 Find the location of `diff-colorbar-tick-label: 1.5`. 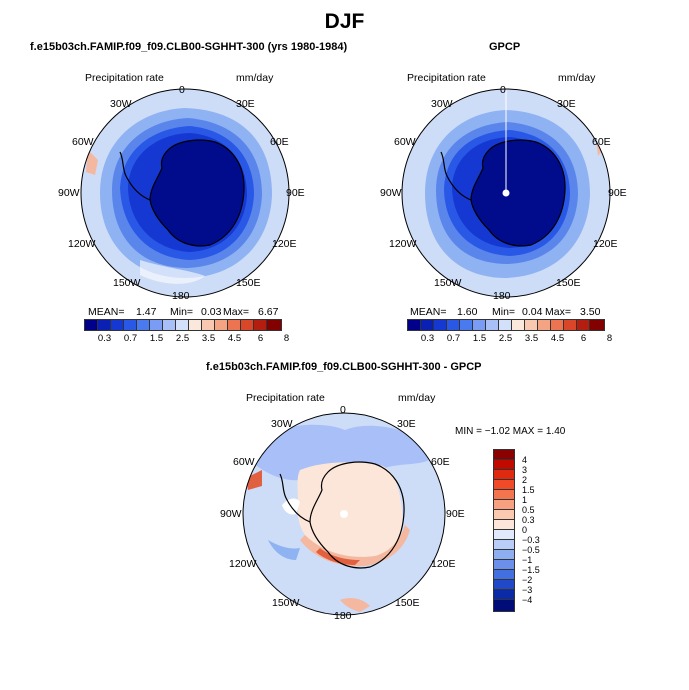

diff-colorbar-tick-label: 1.5 is located at coordinates (528, 490).